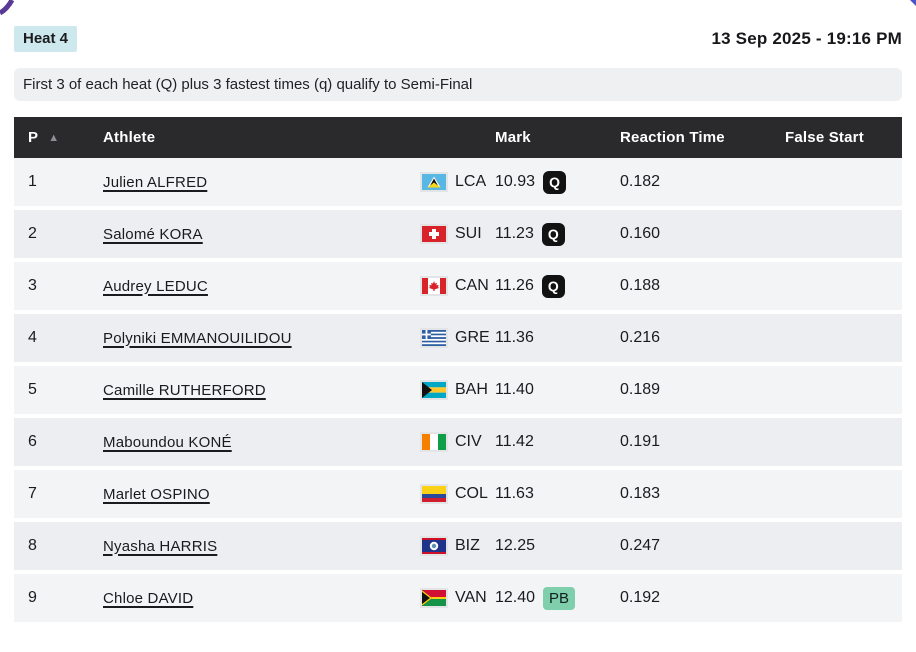  What do you see at coordinates (468, 441) in the screenshot?
I see `country-code: CIV` at bounding box center [468, 441].